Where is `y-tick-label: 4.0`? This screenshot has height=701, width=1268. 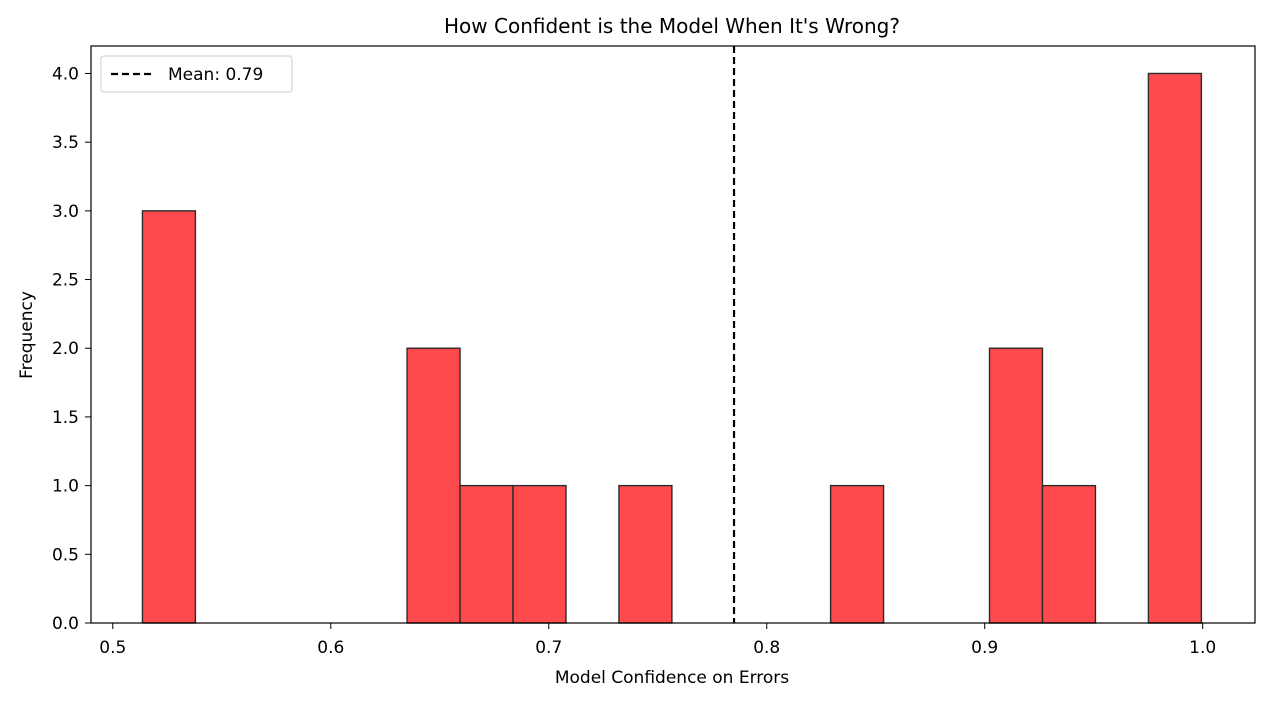 y-tick-label: 4.0 is located at coordinates (65, 74).